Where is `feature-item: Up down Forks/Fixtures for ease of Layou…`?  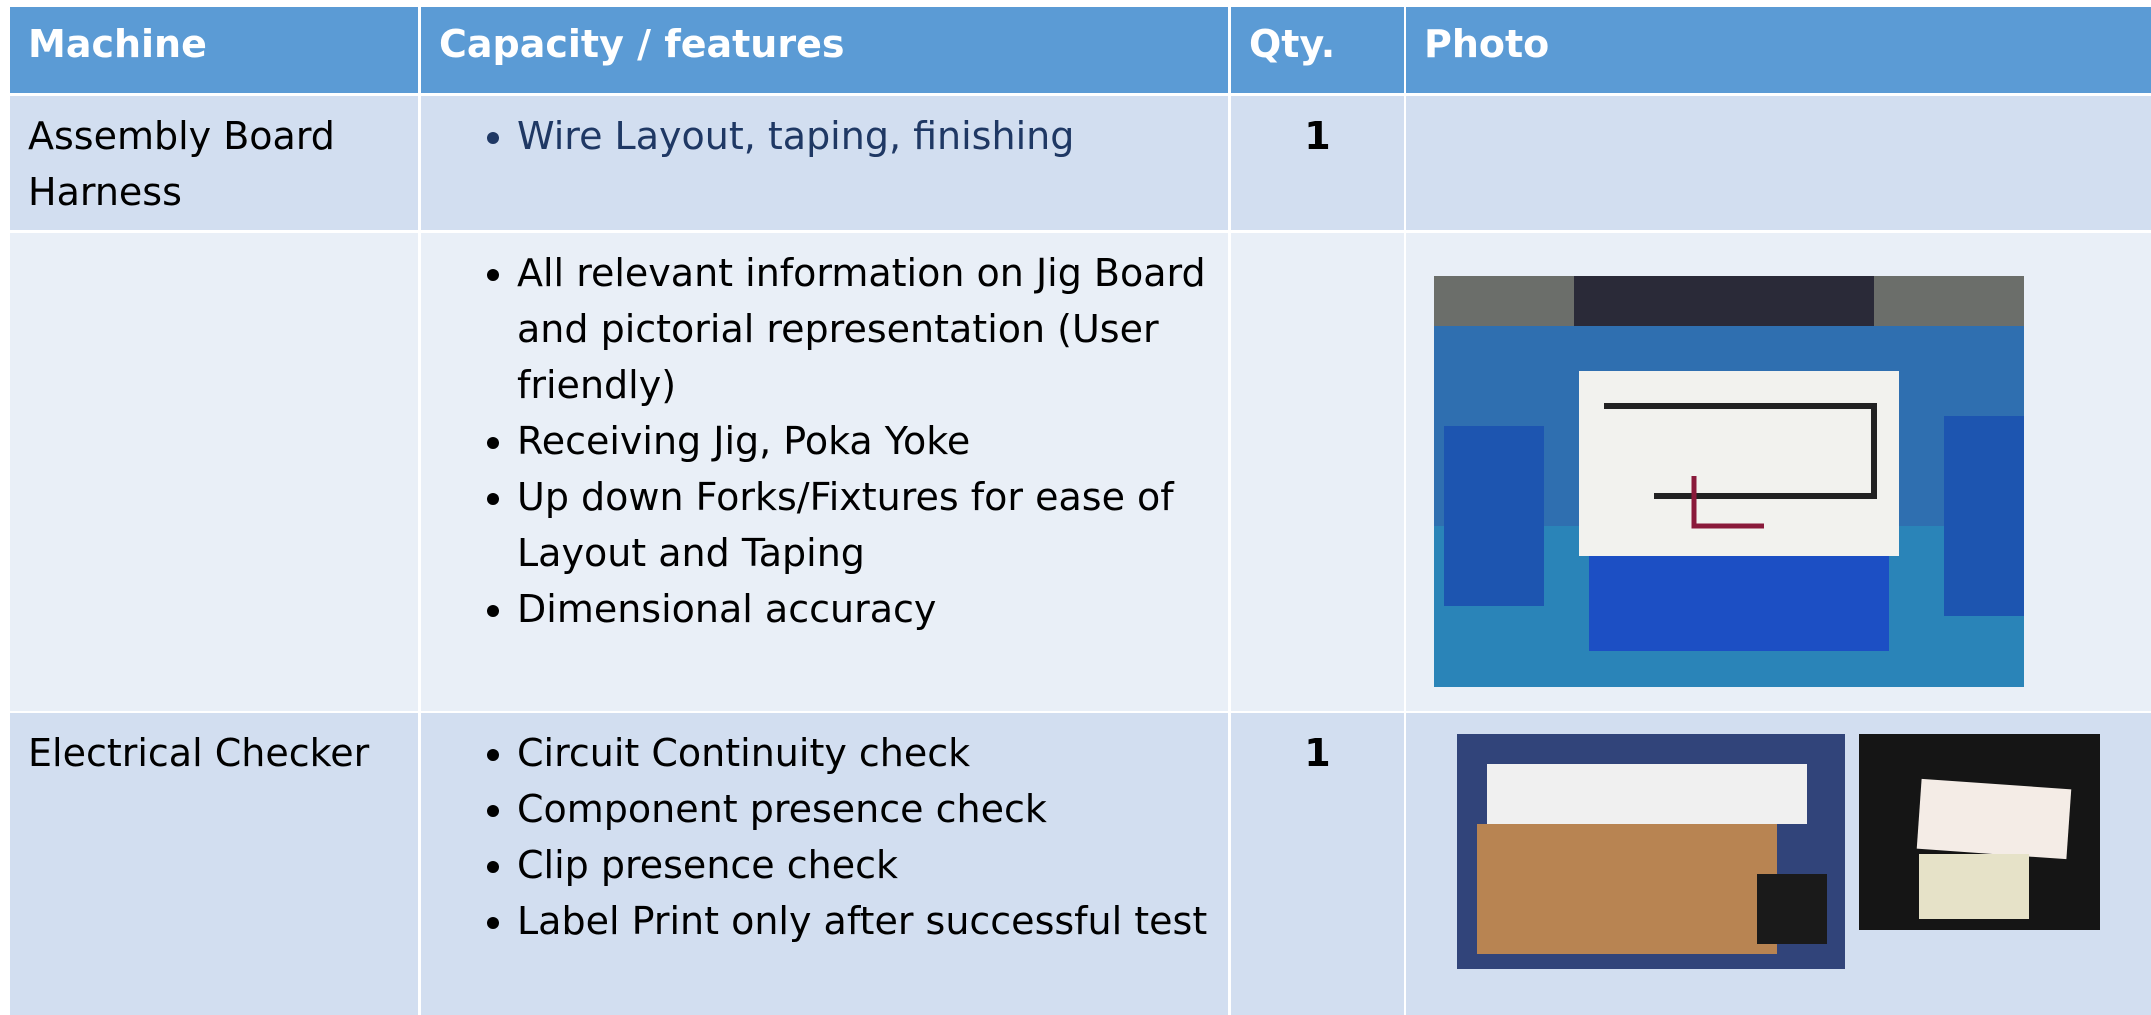 feature-item: Up down Forks/Fixtures for ease of Layou… is located at coordinates (863, 525).